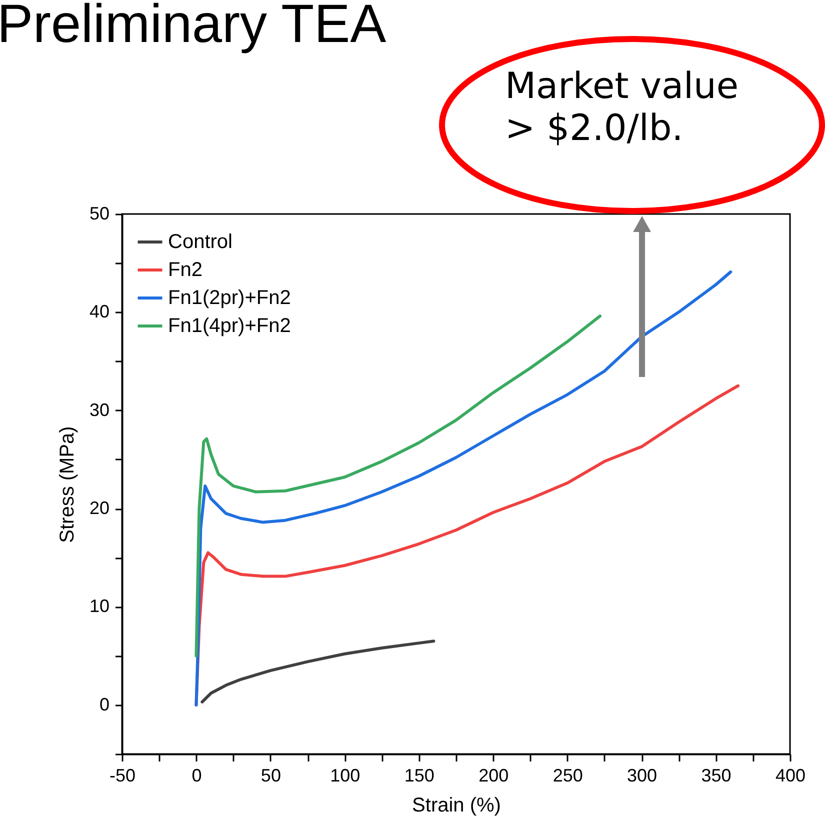 This screenshot has width=825, height=839. I want to click on line-series, so click(318, 672).